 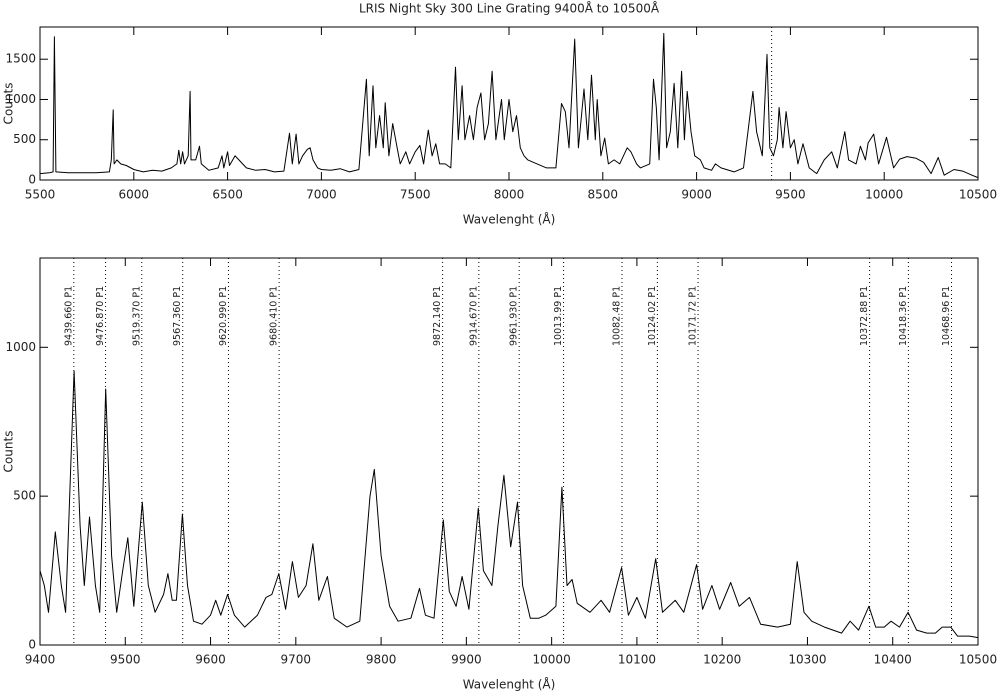 What do you see at coordinates (381, 660) in the screenshot?
I see `x-tick-label: 9800` at bounding box center [381, 660].